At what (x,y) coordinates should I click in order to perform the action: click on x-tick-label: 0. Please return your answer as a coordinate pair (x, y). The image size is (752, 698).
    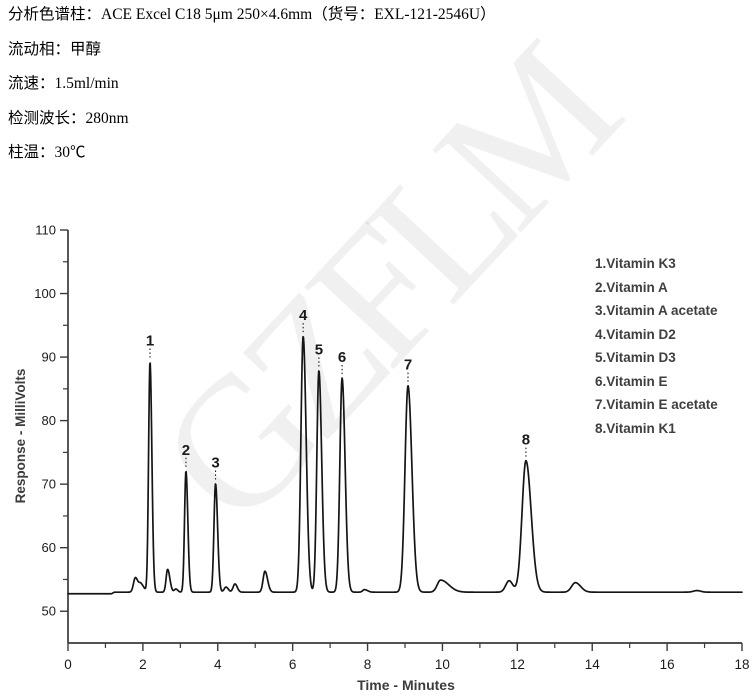
    Looking at the image, I should click on (68, 664).